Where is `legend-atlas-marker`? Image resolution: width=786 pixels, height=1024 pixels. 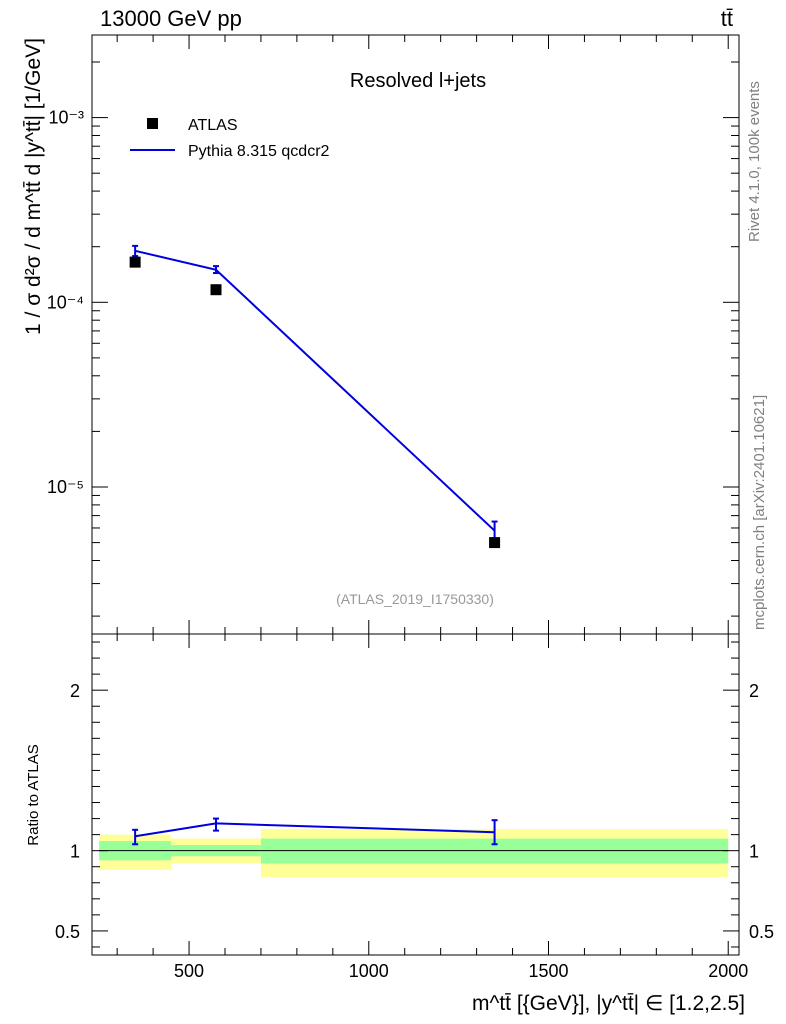 legend-atlas-marker is located at coordinates (152, 123).